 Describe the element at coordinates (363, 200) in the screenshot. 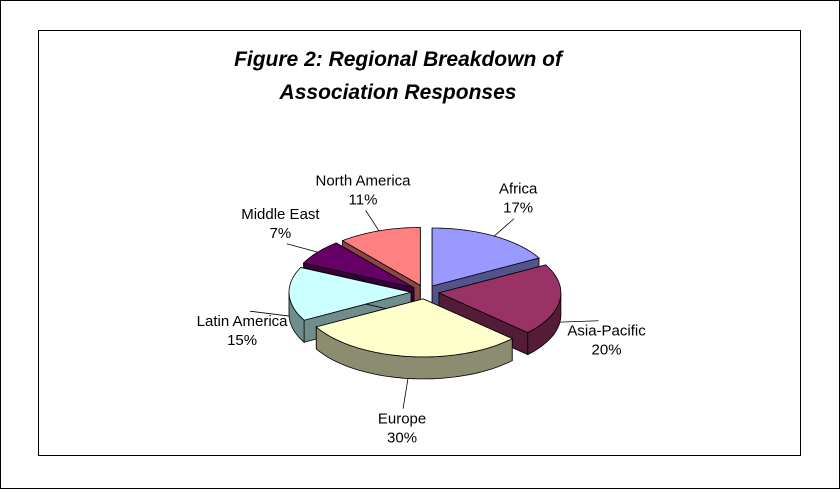

I see `value-label: 11%` at that location.